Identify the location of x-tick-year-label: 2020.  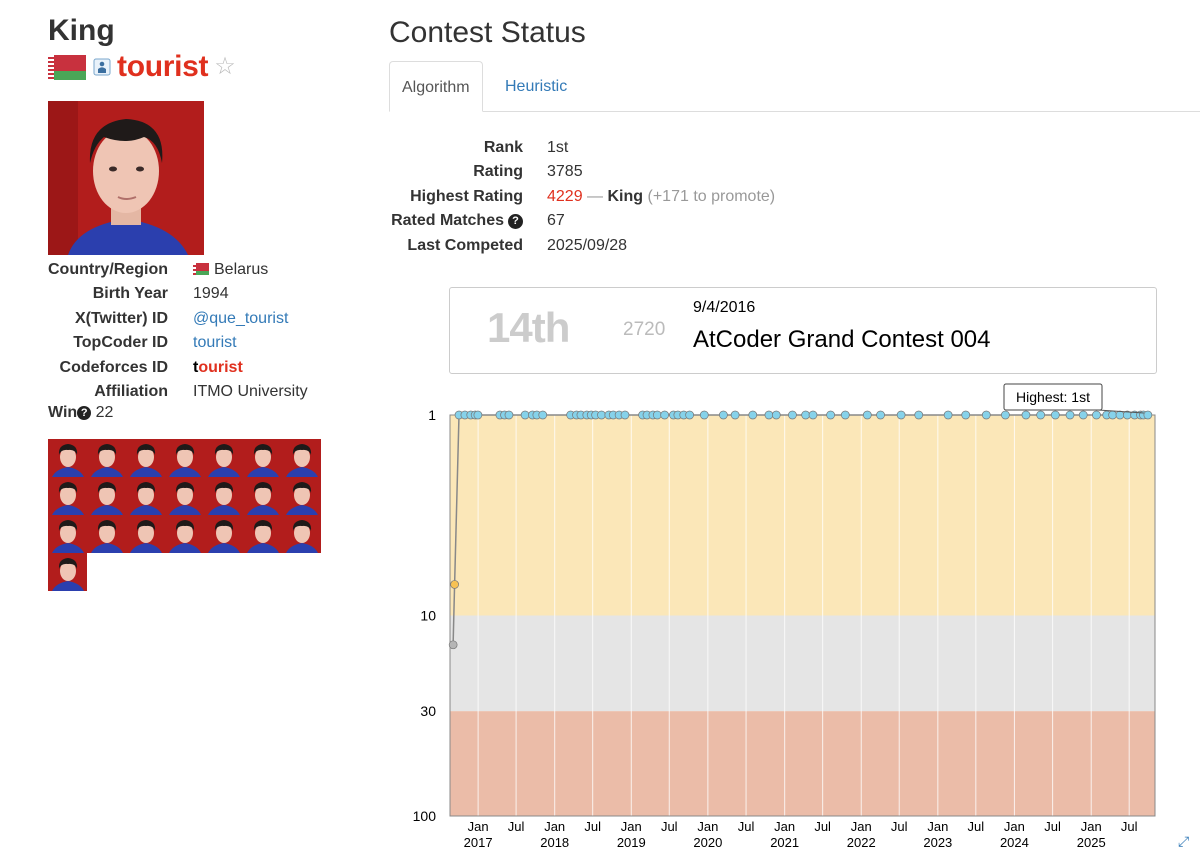
(707, 842).